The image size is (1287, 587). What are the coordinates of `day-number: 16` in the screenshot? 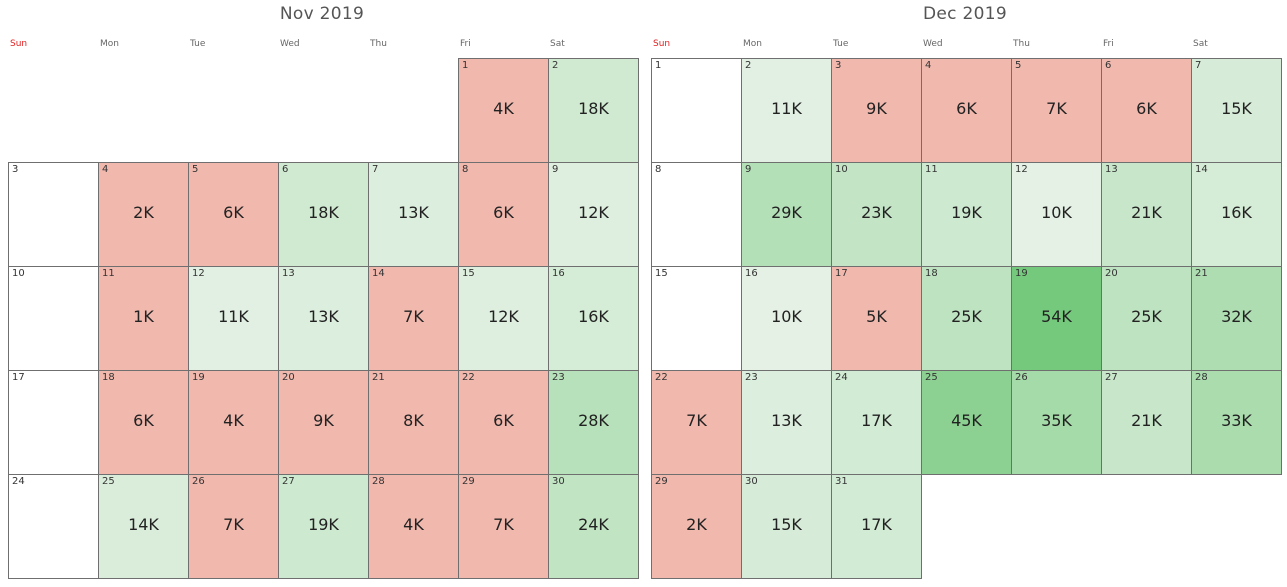 It's located at (558, 273).